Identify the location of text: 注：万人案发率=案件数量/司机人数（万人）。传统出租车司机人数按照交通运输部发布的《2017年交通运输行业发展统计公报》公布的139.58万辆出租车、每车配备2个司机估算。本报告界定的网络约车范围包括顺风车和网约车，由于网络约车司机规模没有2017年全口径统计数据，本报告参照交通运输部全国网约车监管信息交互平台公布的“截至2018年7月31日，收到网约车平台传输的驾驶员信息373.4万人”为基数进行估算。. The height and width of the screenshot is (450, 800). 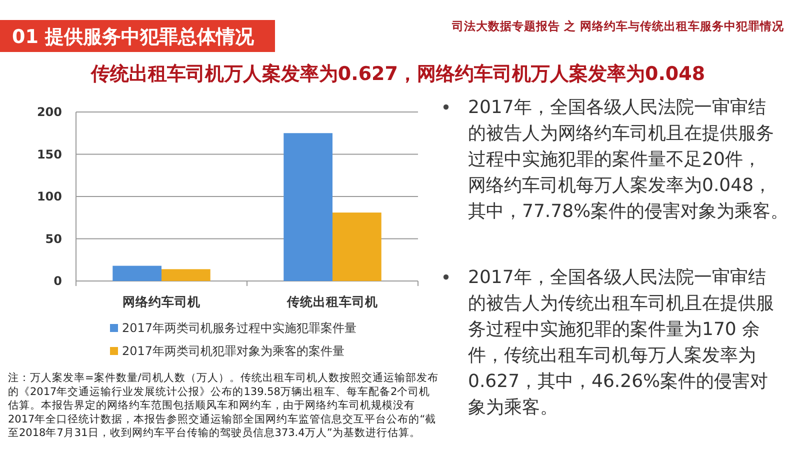
(223, 405).